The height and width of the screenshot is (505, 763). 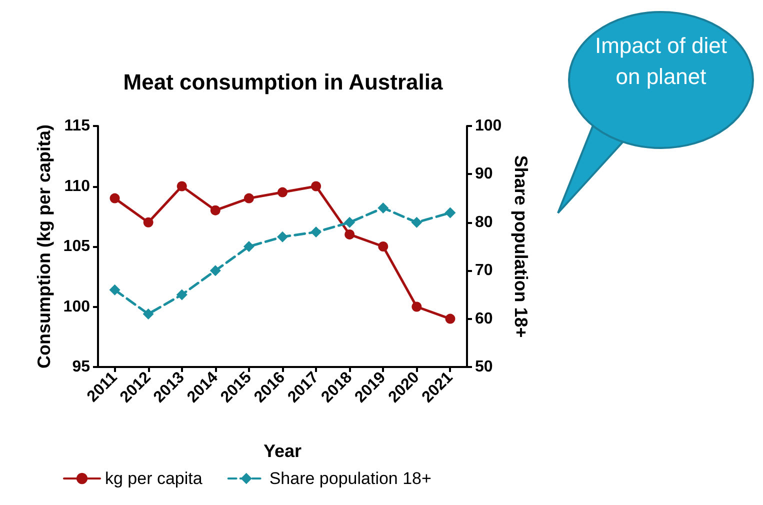 What do you see at coordinates (350, 478) in the screenshot?
I see `legend-label: Share population 18+` at bounding box center [350, 478].